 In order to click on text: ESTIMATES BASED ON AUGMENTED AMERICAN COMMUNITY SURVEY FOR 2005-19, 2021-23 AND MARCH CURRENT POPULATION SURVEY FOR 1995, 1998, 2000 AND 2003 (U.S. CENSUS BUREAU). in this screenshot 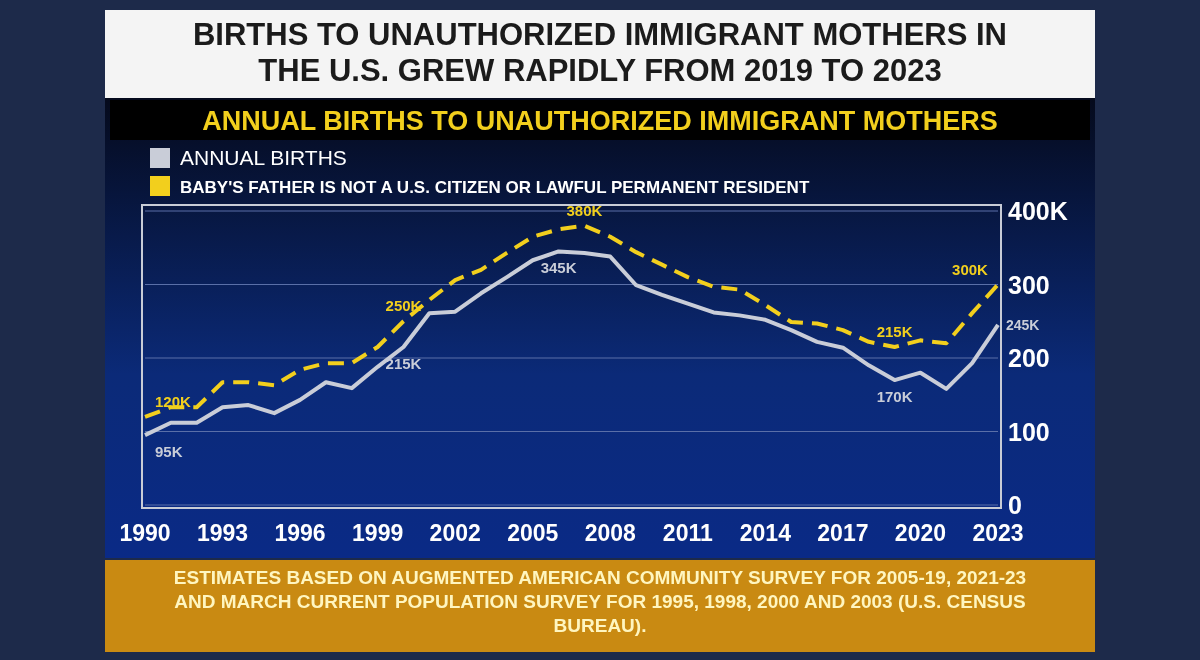, I will do `click(600, 601)`.